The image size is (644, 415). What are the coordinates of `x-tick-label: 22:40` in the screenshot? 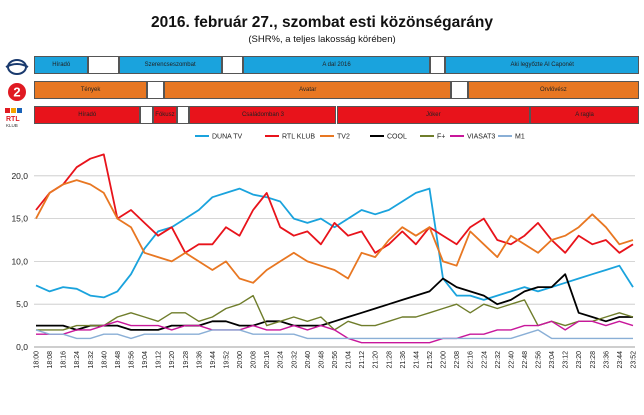 It's located at (511, 360).